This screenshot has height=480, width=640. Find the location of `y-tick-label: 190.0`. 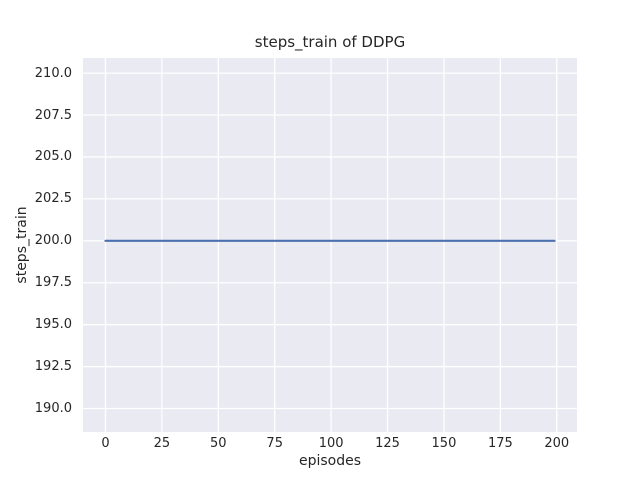

y-tick-label: 190.0 is located at coordinates (53, 409).